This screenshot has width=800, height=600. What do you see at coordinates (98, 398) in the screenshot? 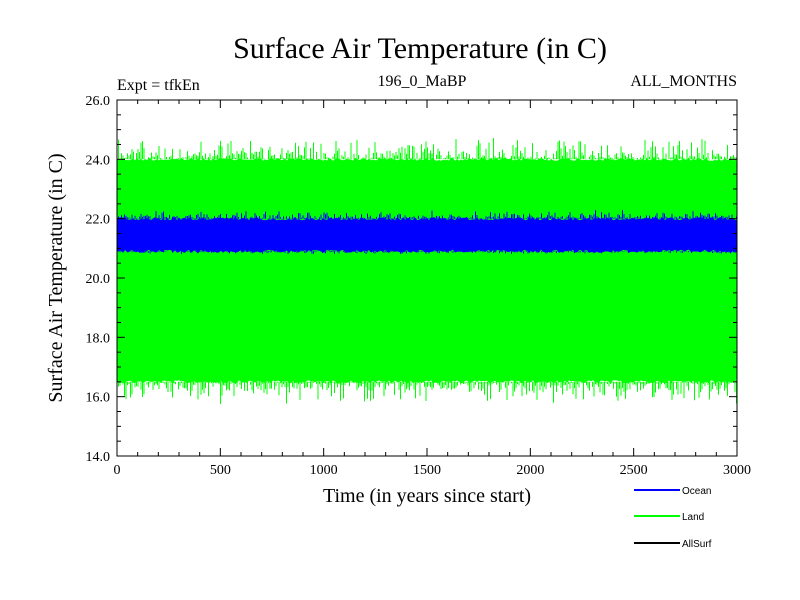
I see `y-tick-label: 16.0` at bounding box center [98, 398].